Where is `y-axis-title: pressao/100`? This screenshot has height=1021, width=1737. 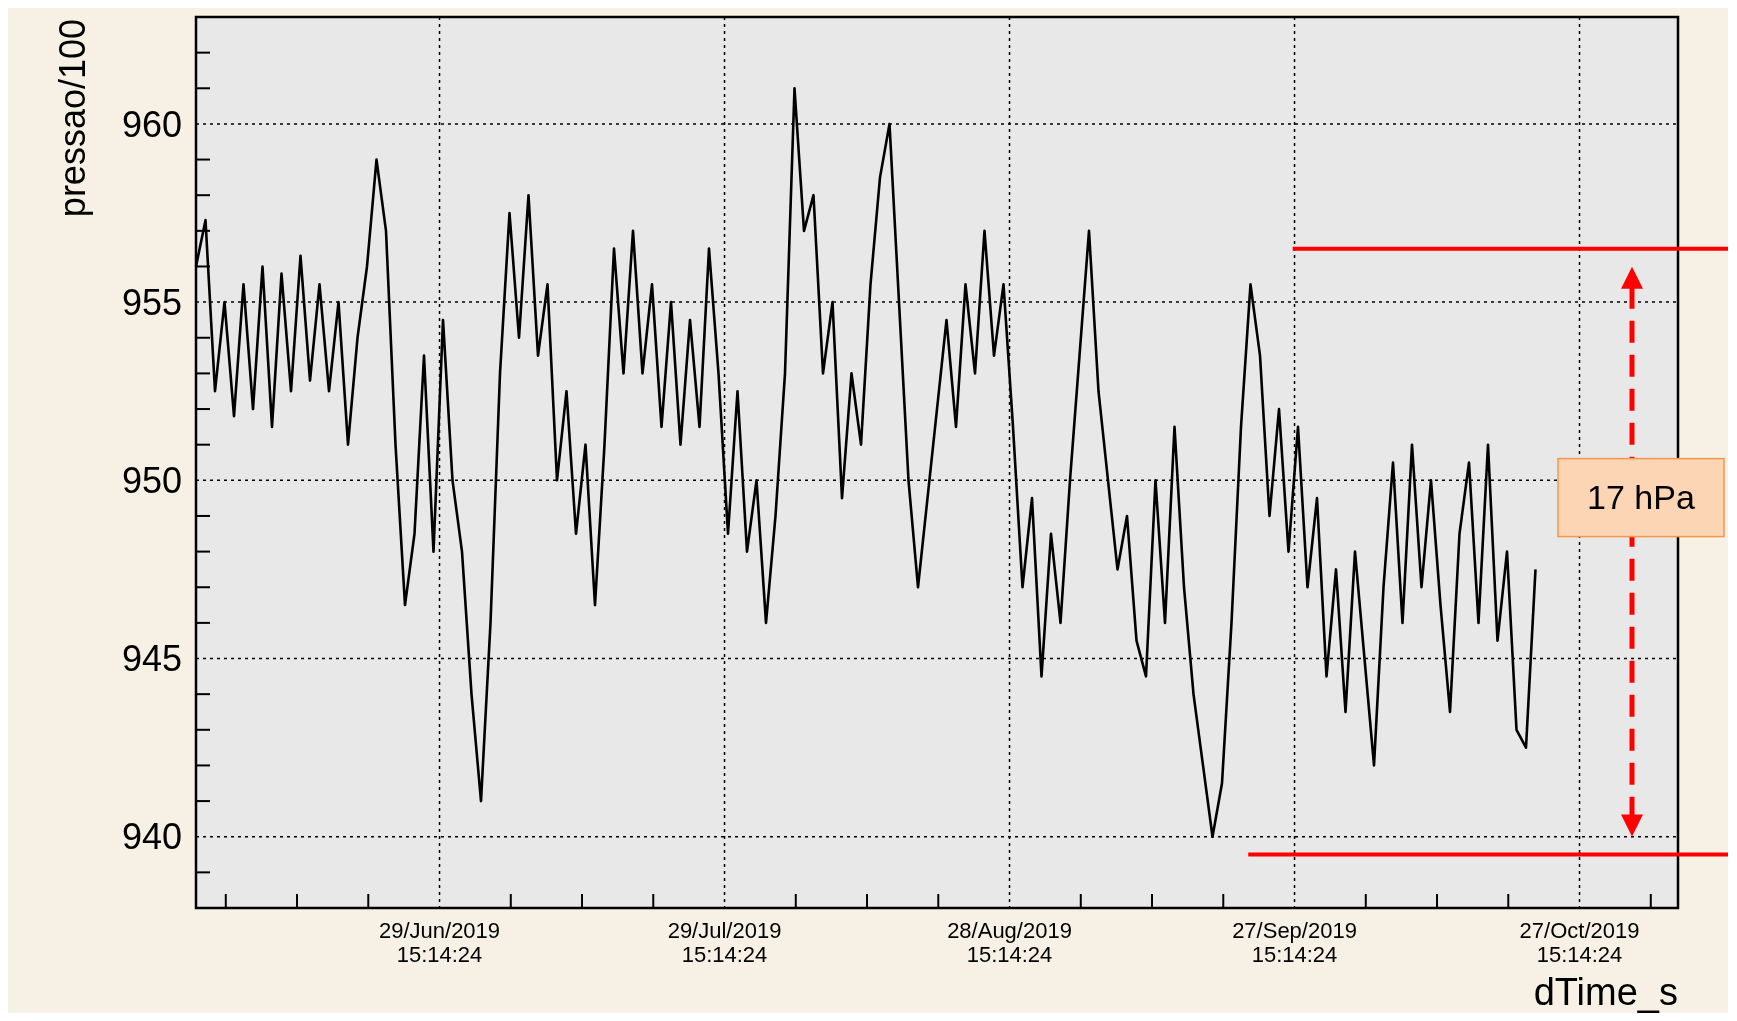 y-axis-title: pressao/100 is located at coordinates (72, 118).